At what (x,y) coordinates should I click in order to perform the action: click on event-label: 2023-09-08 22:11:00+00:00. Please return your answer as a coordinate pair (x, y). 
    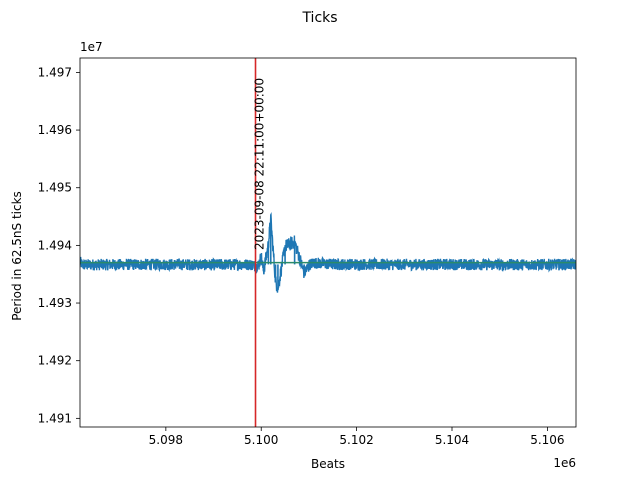
    Looking at the image, I should click on (260, 164).